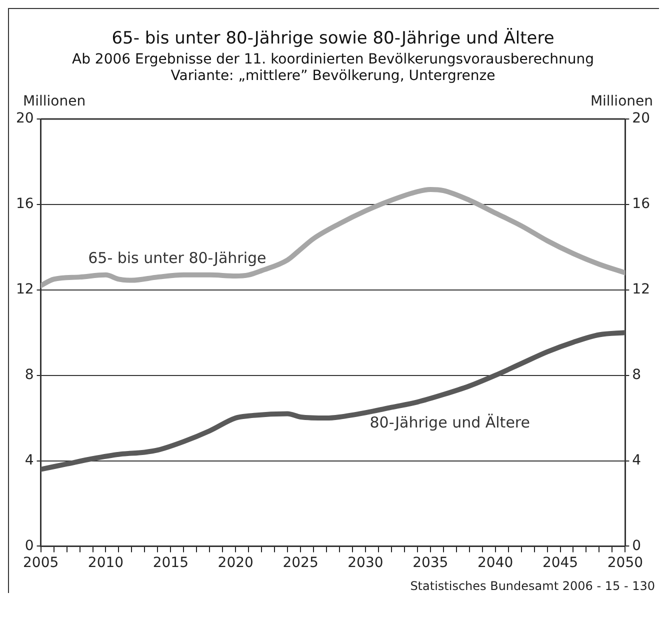 The image size is (668, 620). I want to click on y-axis-title: Millionen, so click(54, 102).